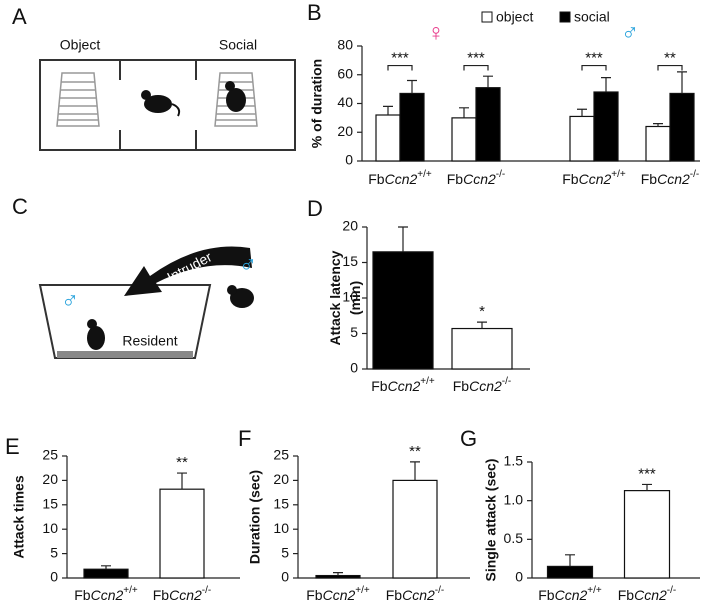  Describe the element at coordinates (345, 73) in the screenshot. I see `y-tick-label: 60` at that location.